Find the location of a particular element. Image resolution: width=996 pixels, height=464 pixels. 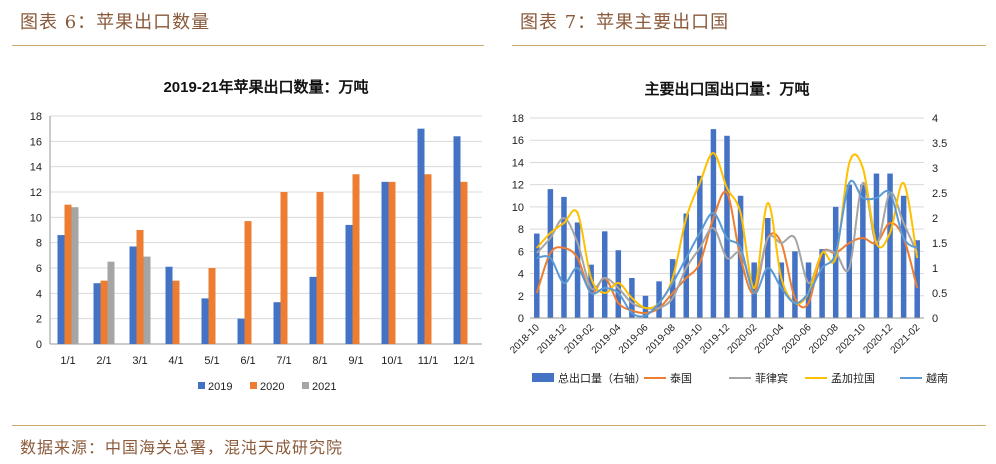

left-figure-title: 图表 6：苹果出口数量 is located at coordinates (115, 22).